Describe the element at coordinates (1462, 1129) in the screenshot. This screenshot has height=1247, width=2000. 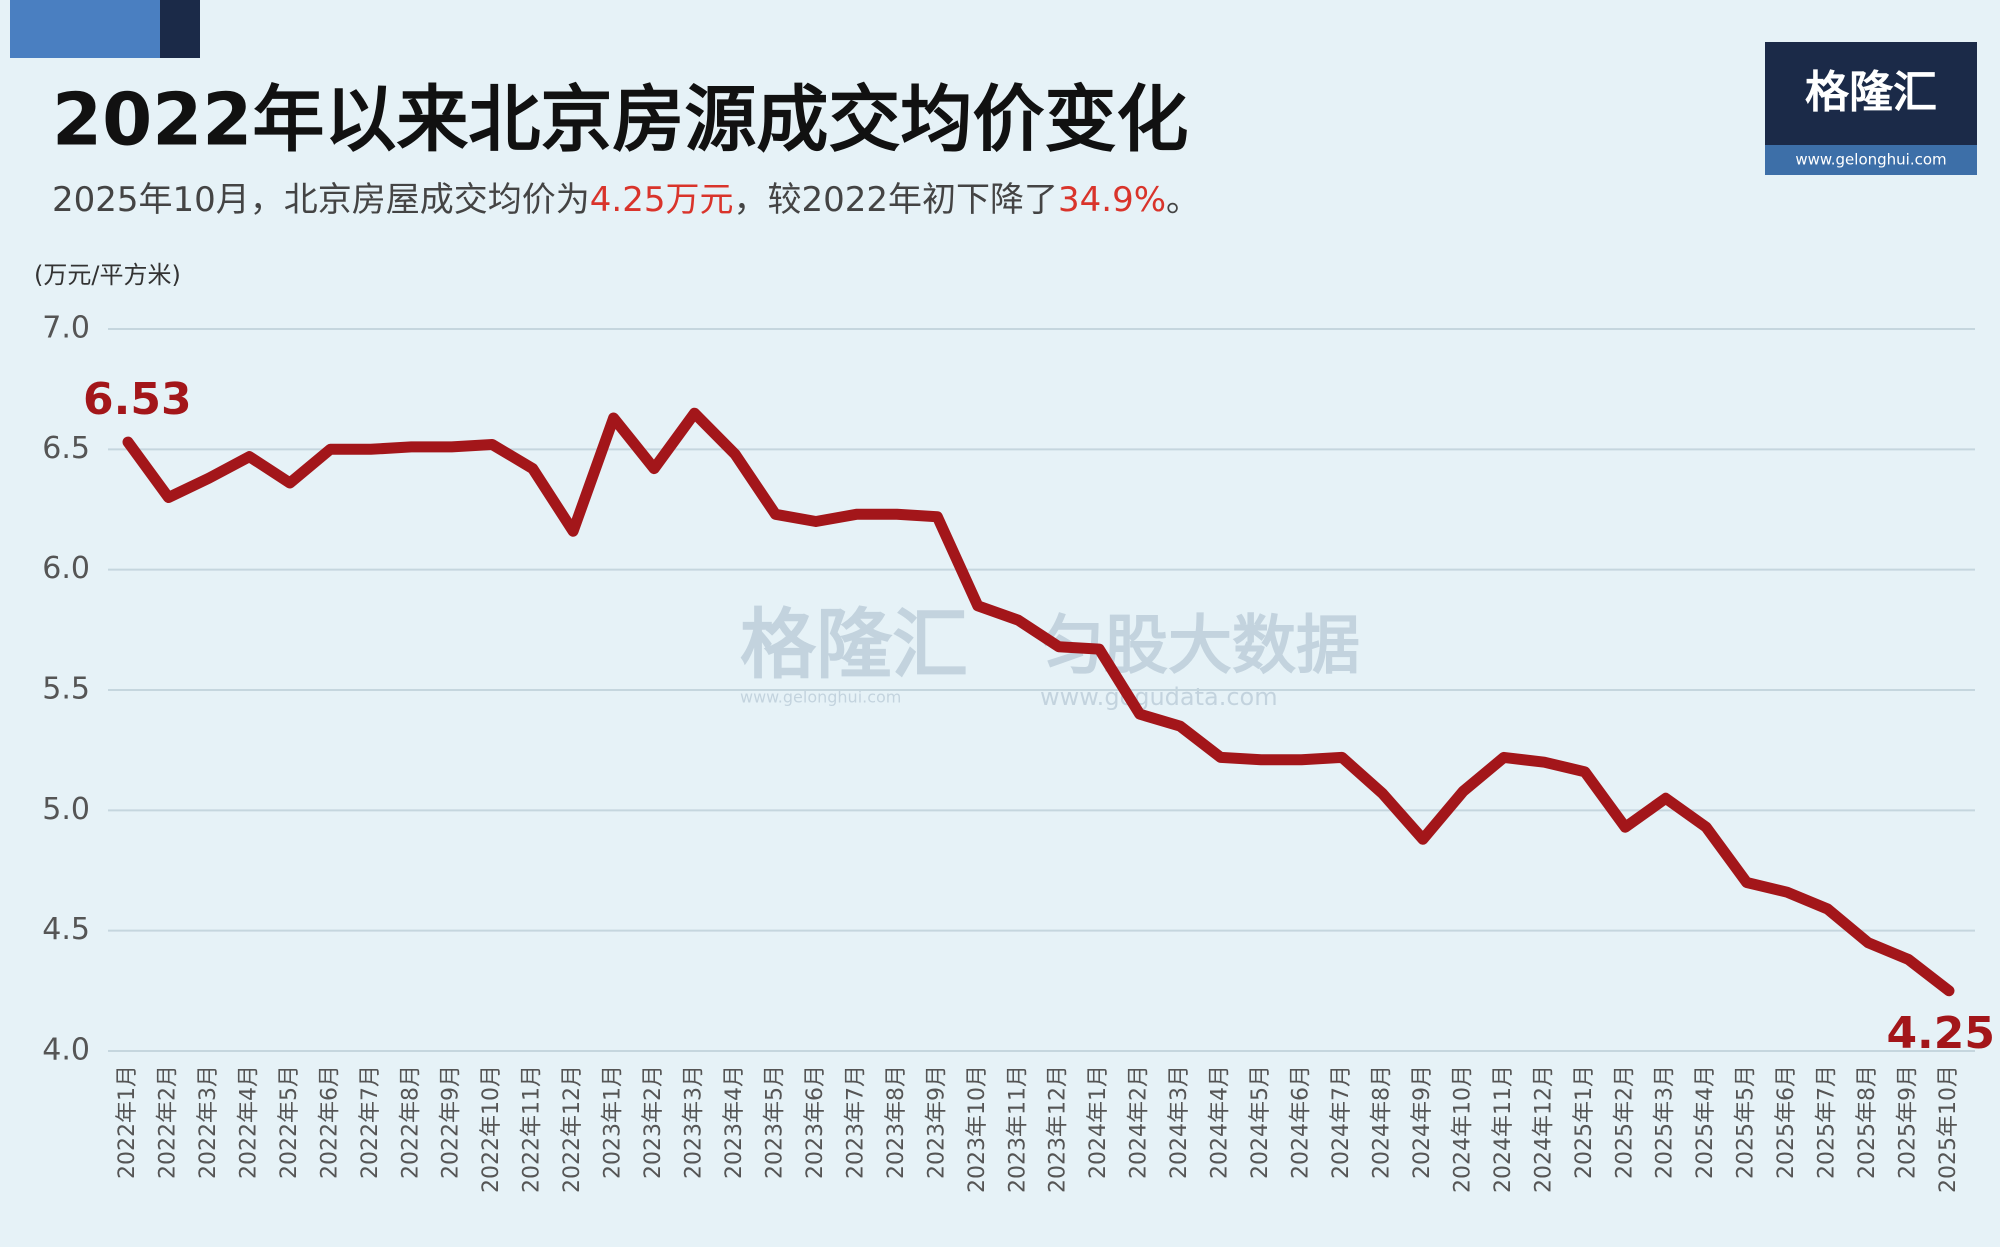
I see `x-tick-label: 2024年10月` at that location.